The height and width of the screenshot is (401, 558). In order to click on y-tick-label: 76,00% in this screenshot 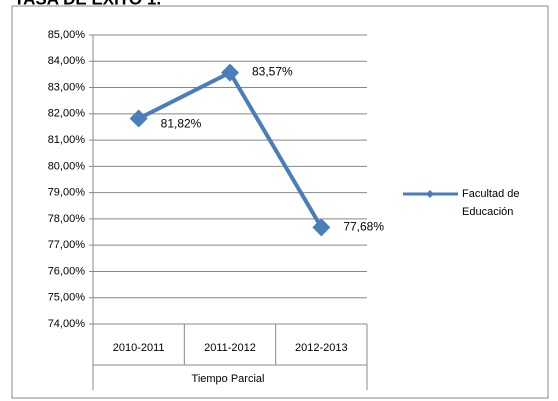, I will do `click(67, 271)`.